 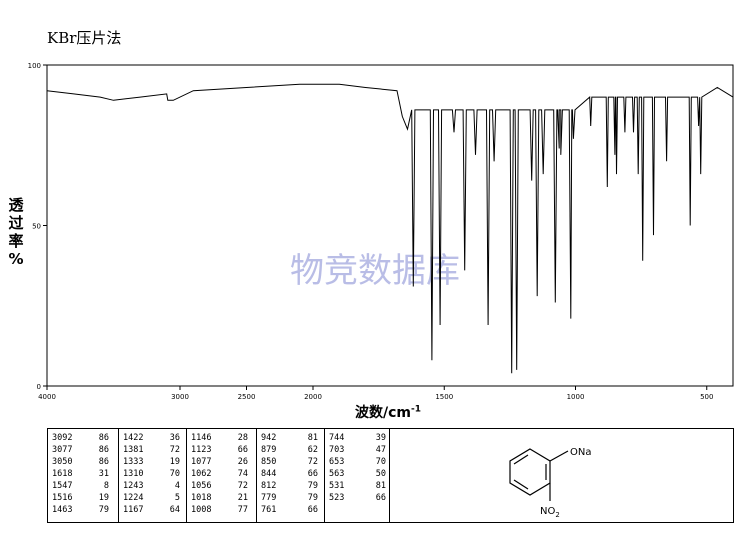 I want to click on peak-table-row: 1333 19, so click(x=154, y=462).